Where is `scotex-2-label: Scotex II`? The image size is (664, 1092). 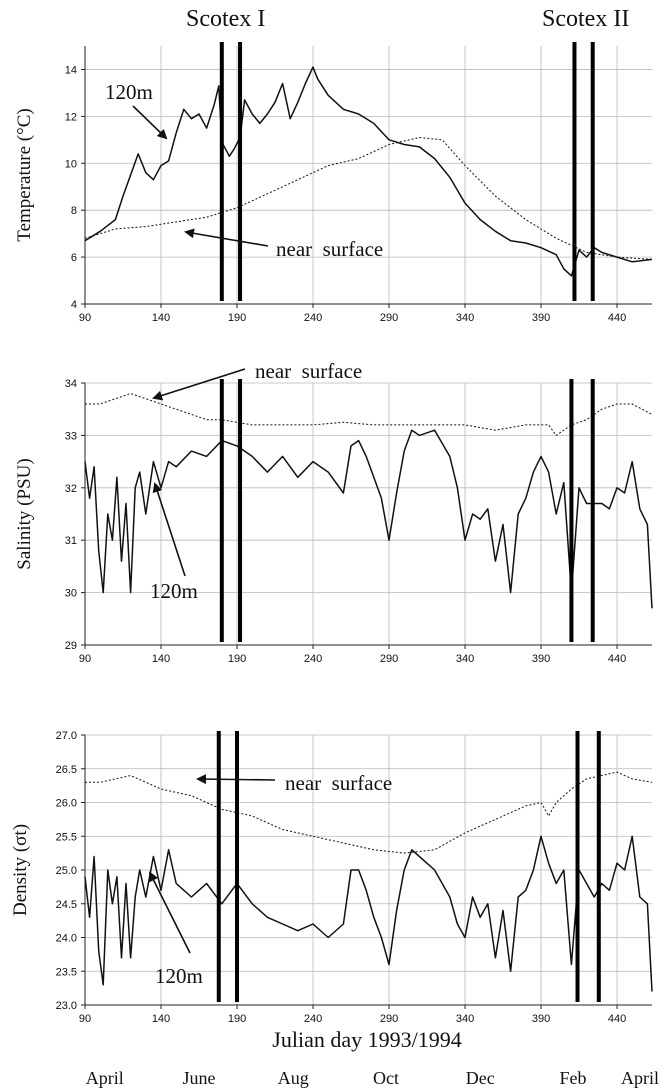 scotex-2-label: Scotex II is located at coordinates (586, 19).